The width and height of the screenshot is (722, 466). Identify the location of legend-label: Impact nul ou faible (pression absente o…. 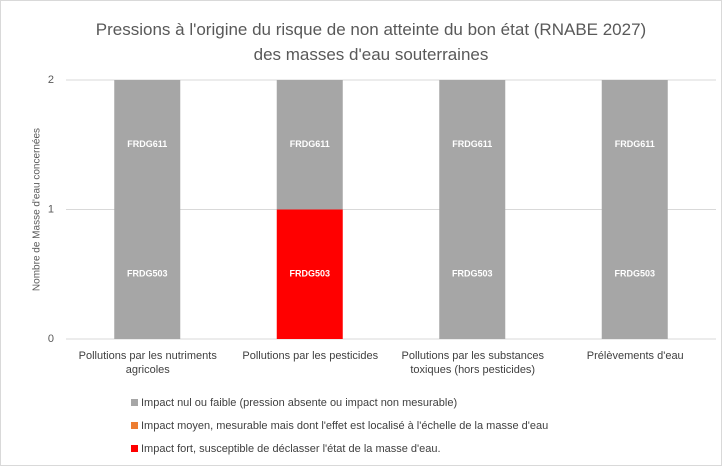
(299, 403).